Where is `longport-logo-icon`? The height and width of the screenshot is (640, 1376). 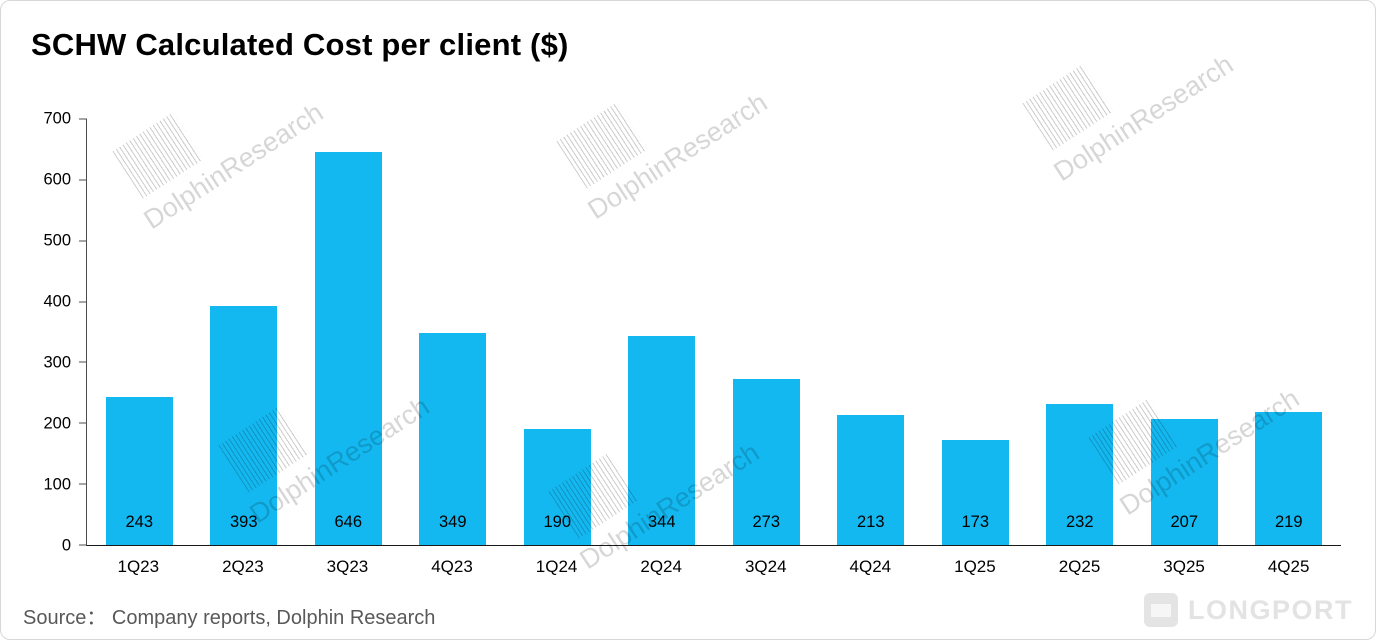 longport-logo-icon is located at coordinates (1161, 610).